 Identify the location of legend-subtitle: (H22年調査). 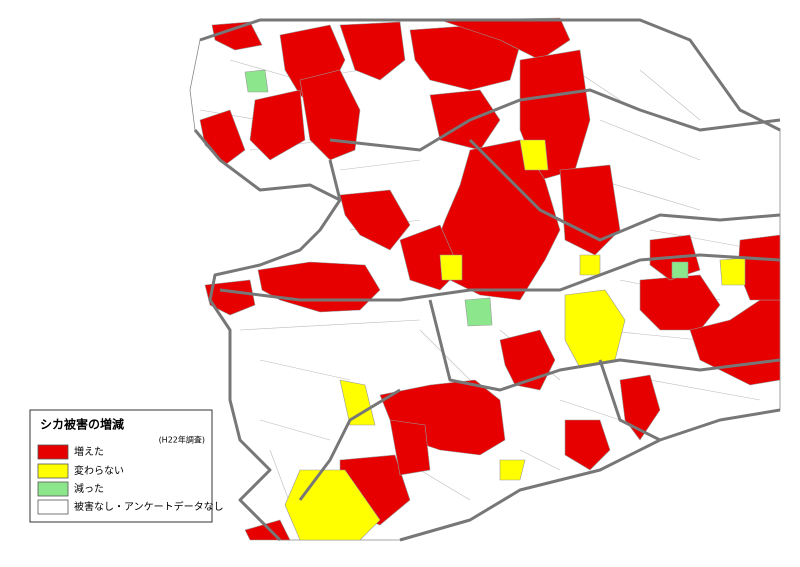
(182, 440).